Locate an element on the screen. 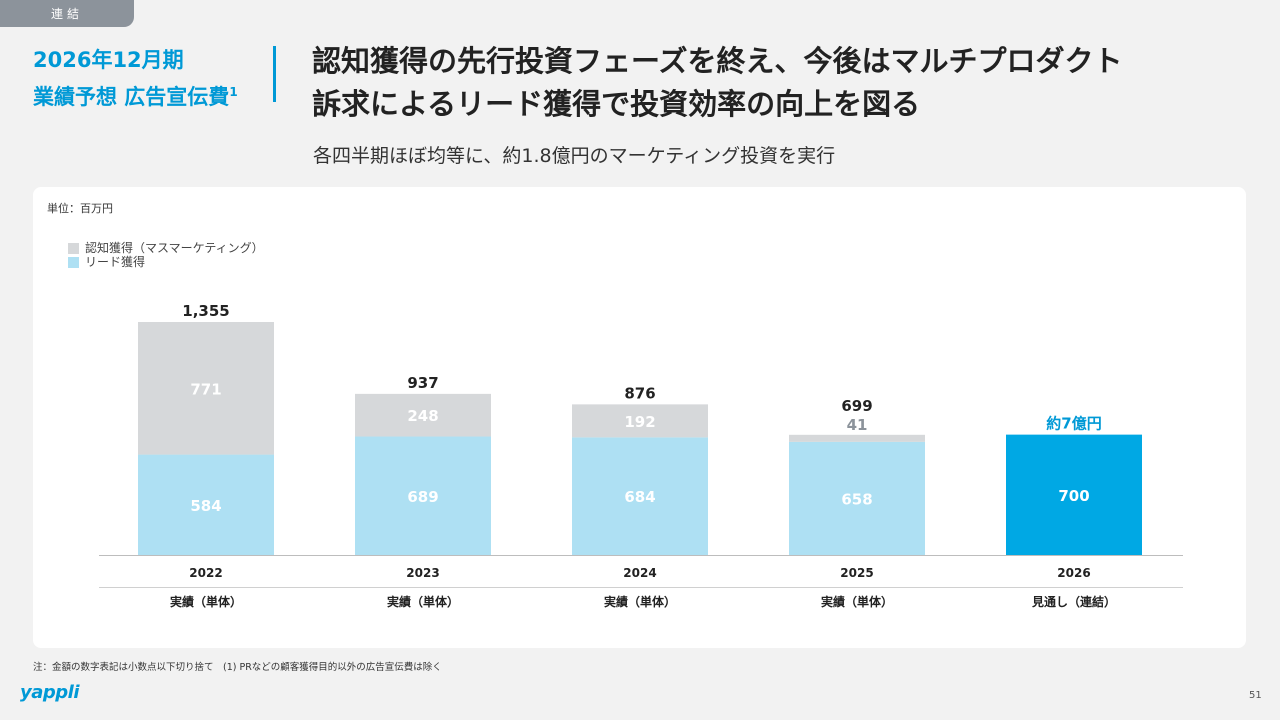  legend-label-awareness: 認知獲得（マスマーケティング） is located at coordinates (174, 248).